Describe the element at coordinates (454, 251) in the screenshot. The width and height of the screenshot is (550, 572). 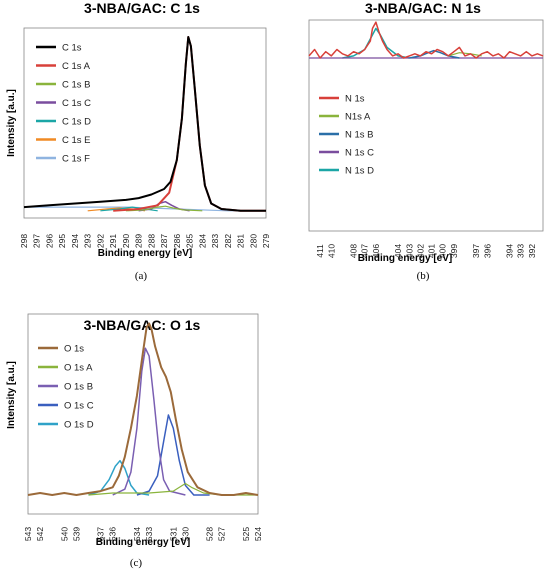
I see `x-tick-label: 399` at that location.